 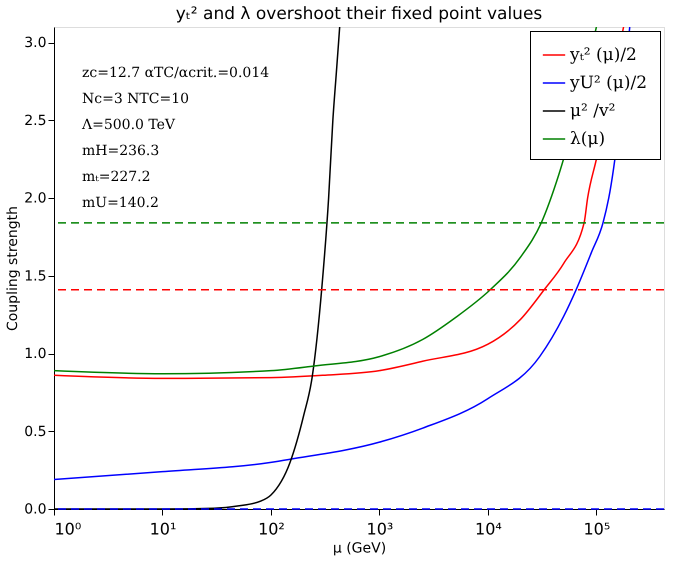 I want to click on annotation: Λ=500.0 TeV, so click(x=128, y=125).